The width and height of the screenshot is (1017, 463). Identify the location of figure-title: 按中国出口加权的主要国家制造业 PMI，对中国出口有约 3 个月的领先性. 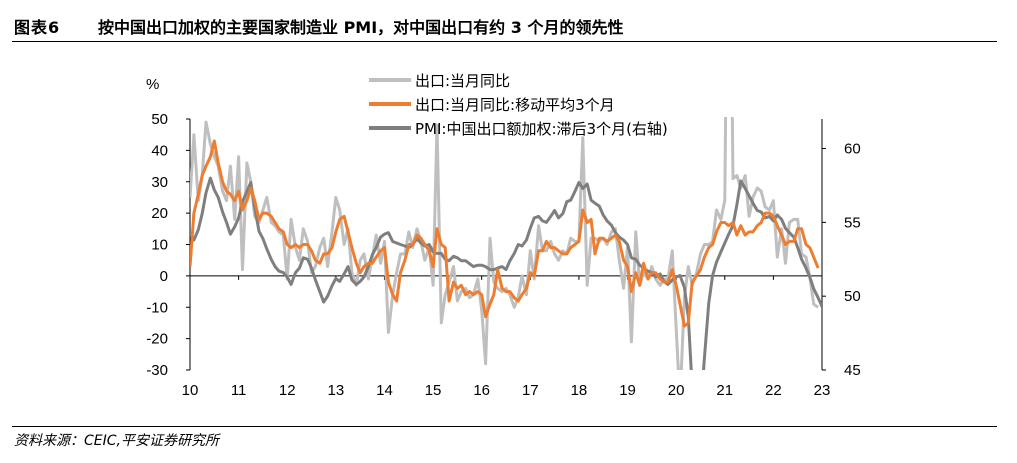
(361, 27).